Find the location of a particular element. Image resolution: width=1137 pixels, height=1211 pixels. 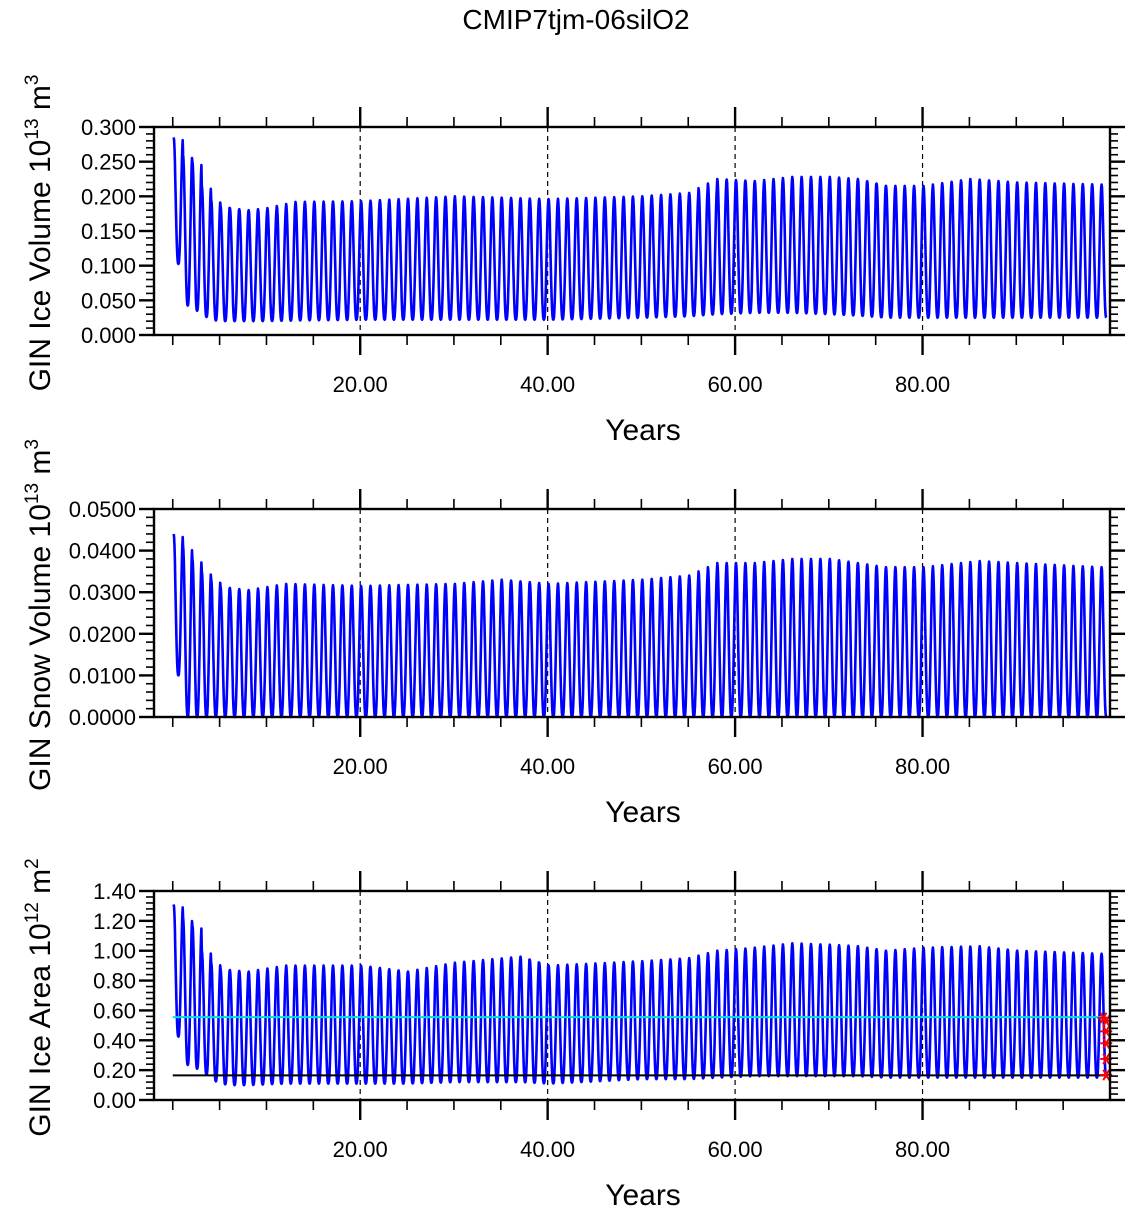

y-tick-label: 0.100 is located at coordinates (108, 266).